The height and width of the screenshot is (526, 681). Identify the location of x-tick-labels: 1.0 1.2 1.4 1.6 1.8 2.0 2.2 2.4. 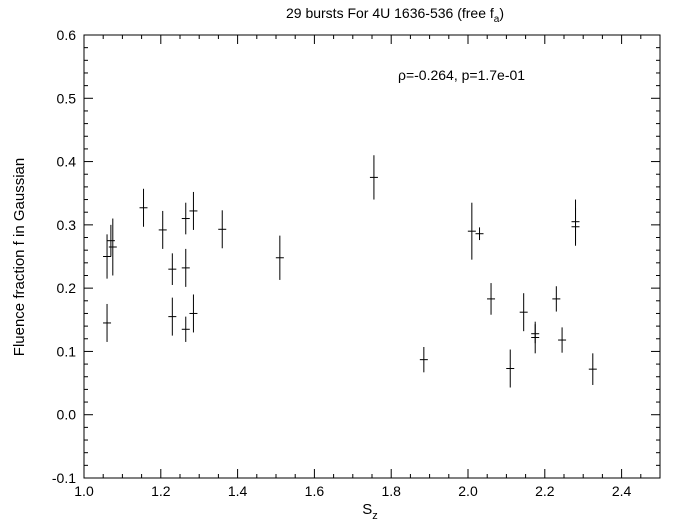
(352, 491).